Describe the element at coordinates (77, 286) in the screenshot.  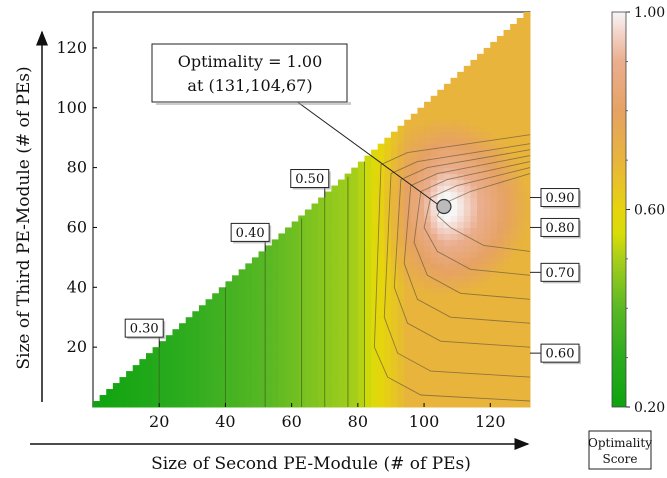
I see `y-tick-label: 40` at that location.